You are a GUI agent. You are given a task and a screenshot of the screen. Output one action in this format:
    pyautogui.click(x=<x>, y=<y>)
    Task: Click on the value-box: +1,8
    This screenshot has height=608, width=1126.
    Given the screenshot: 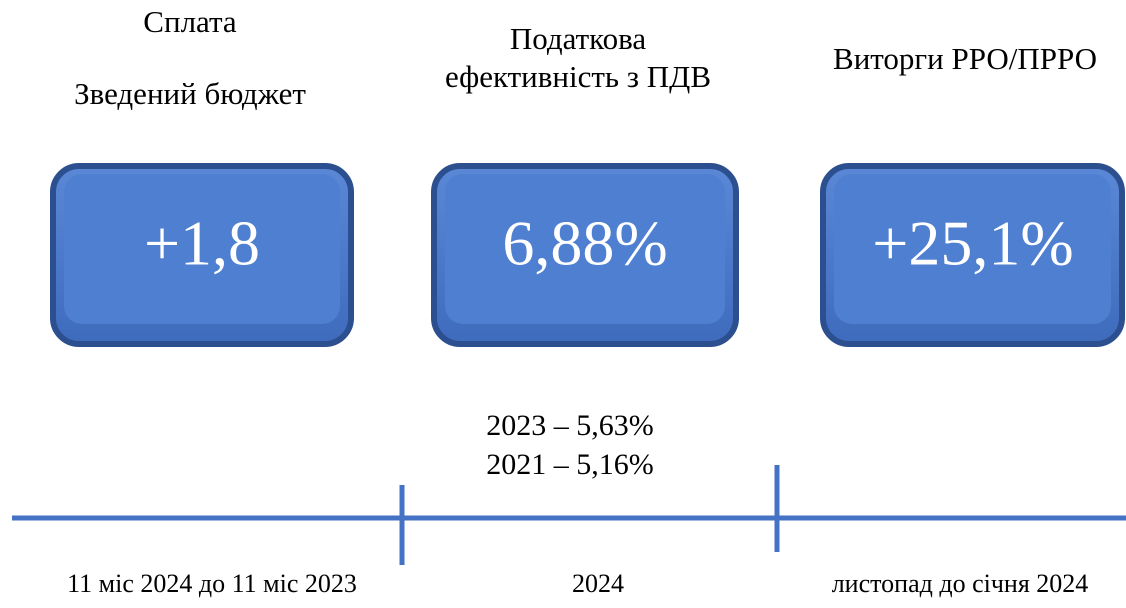 What is the action you would take?
    pyautogui.click(x=202, y=255)
    